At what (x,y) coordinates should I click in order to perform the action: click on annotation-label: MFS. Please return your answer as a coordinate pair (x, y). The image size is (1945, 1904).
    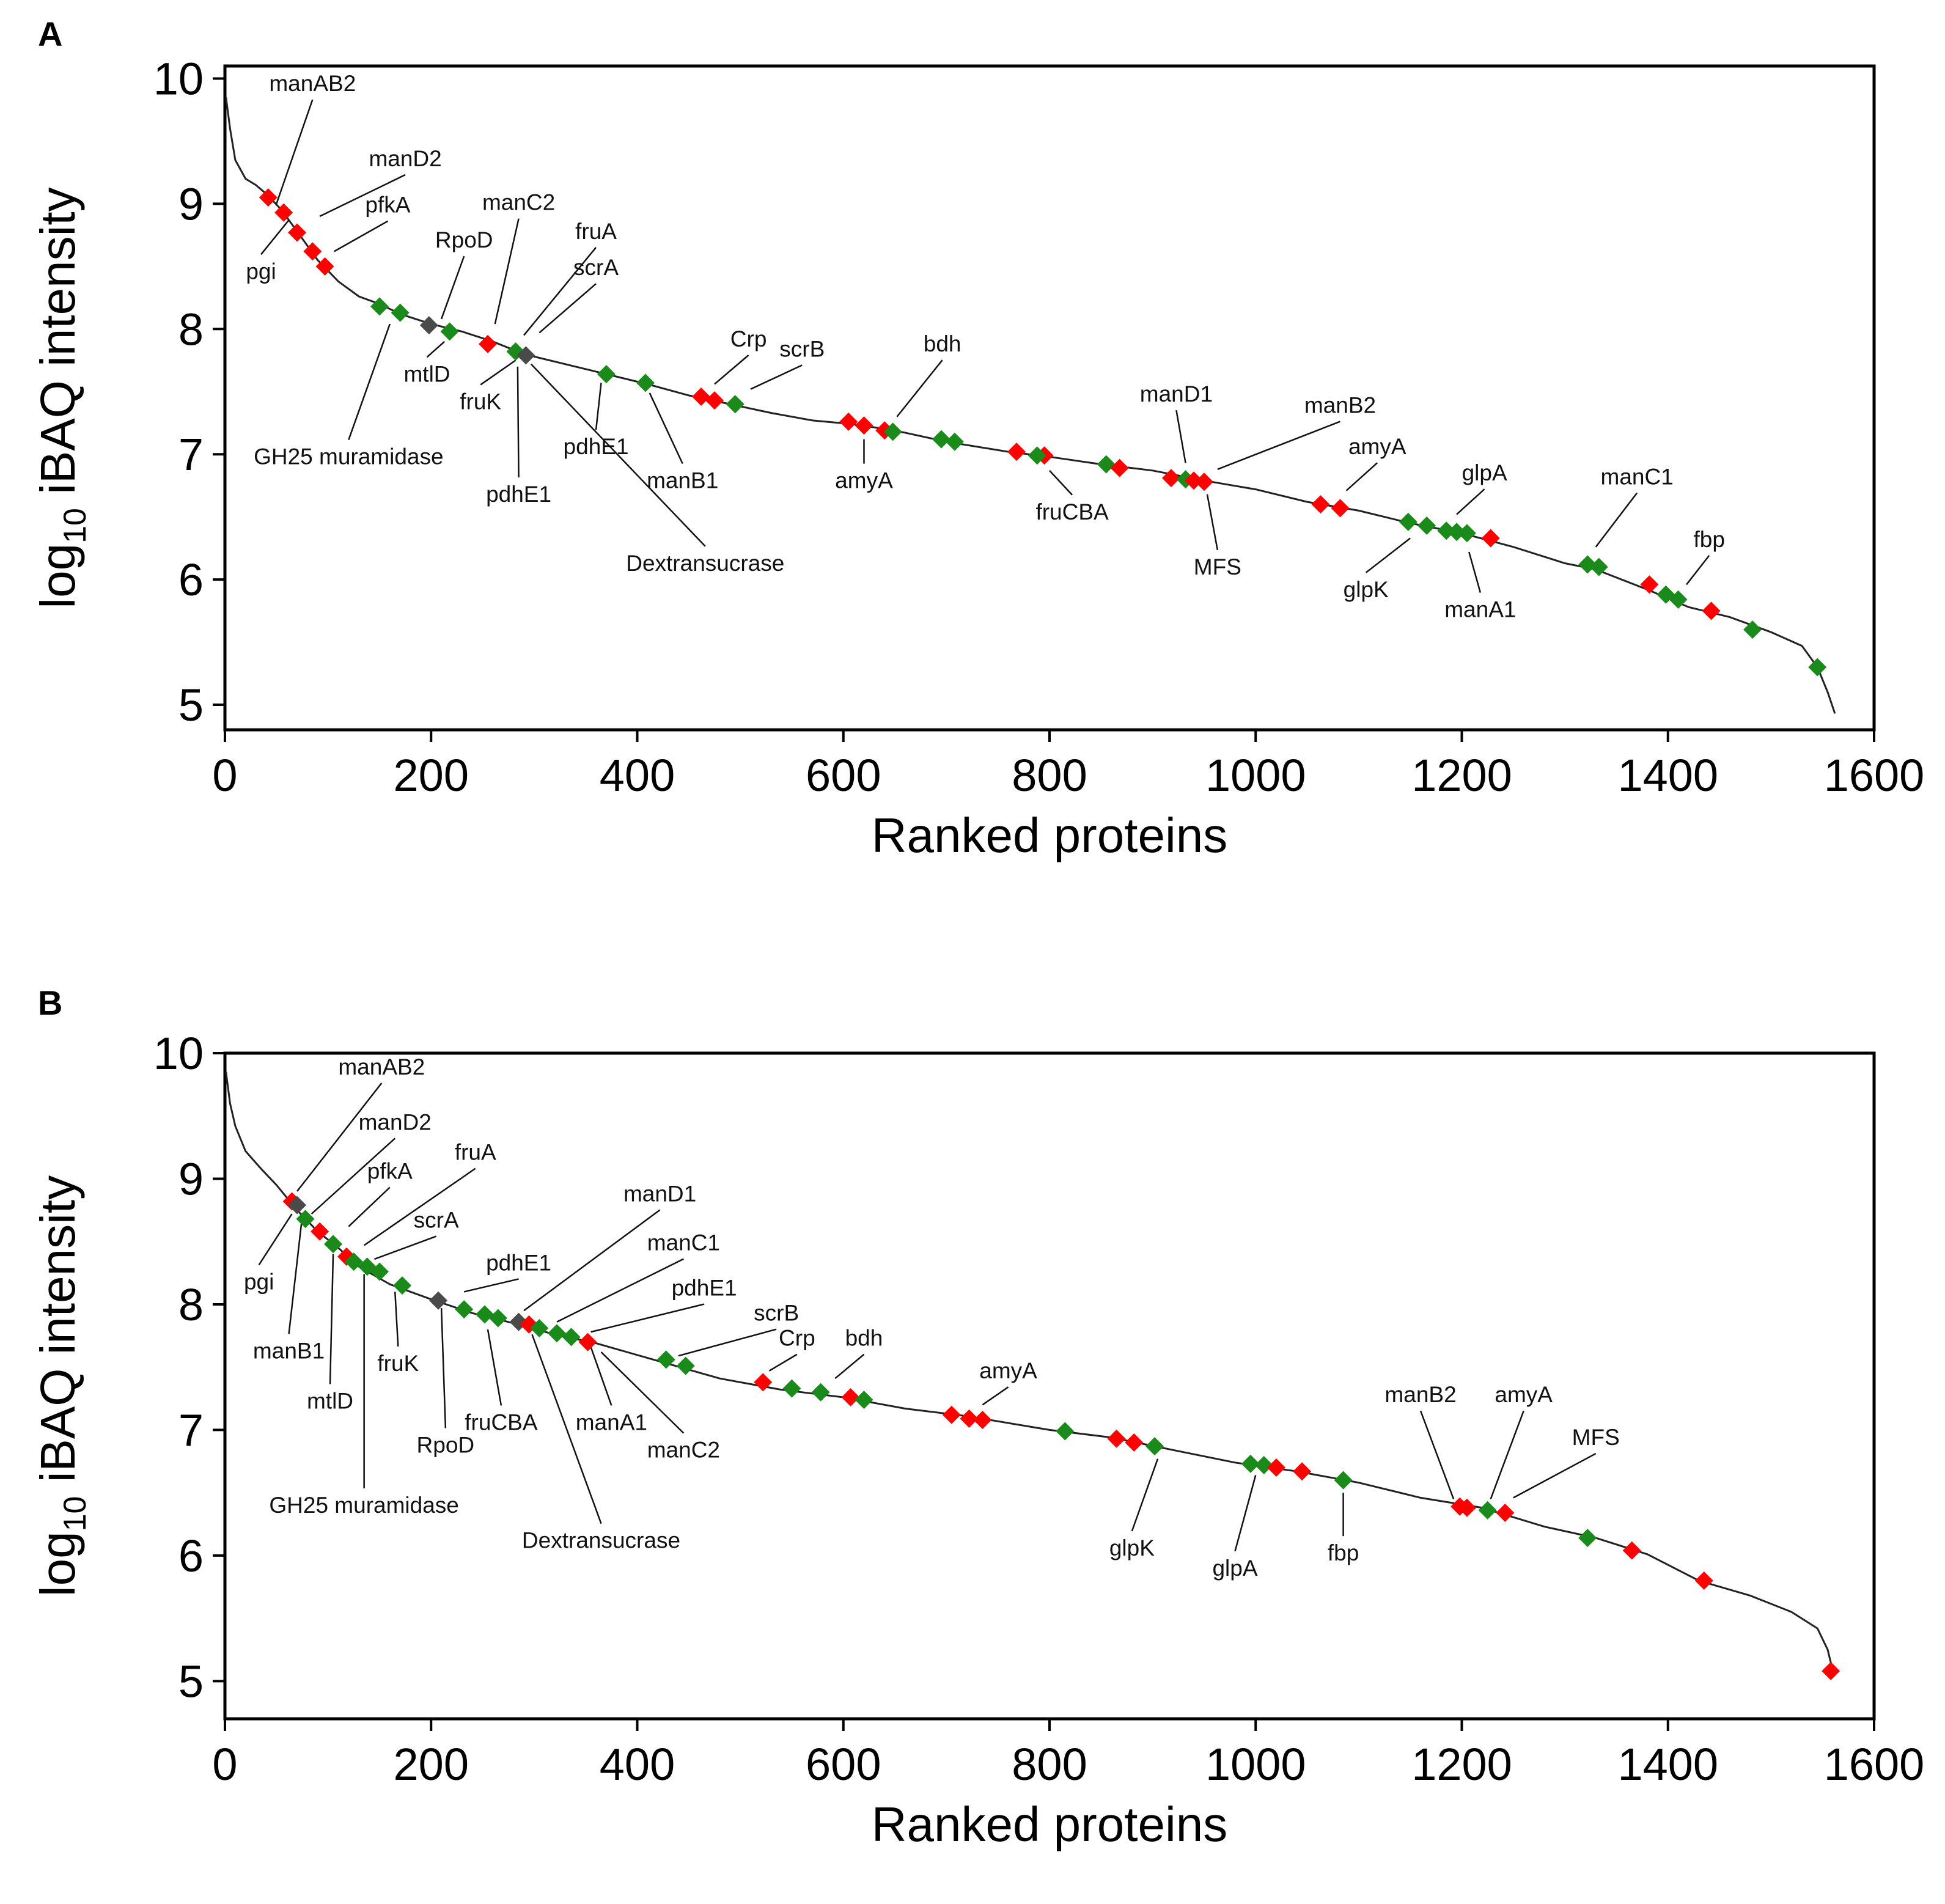
    Looking at the image, I should click on (1596, 1437).